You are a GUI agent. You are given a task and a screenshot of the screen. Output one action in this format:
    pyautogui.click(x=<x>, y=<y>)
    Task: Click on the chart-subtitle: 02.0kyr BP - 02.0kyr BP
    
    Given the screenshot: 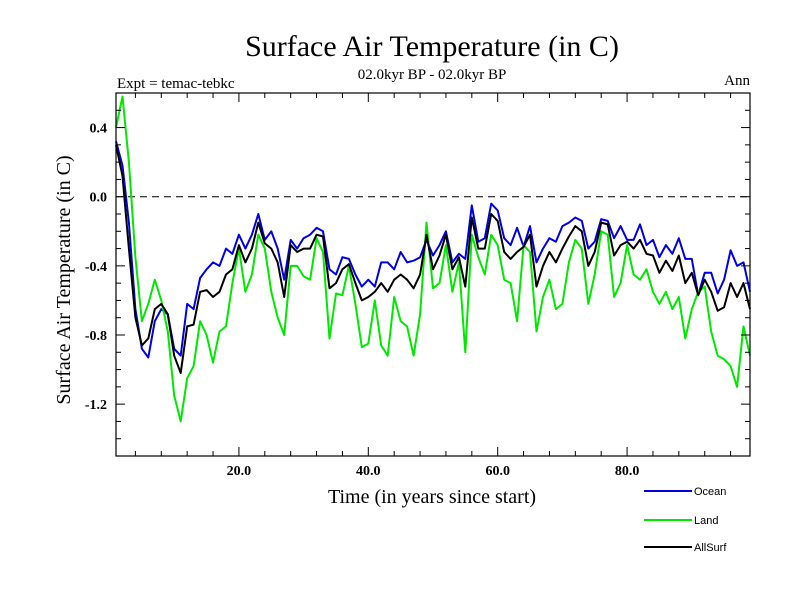 What is the action you would take?
    pyautogui.click(x=432, y=75)
    